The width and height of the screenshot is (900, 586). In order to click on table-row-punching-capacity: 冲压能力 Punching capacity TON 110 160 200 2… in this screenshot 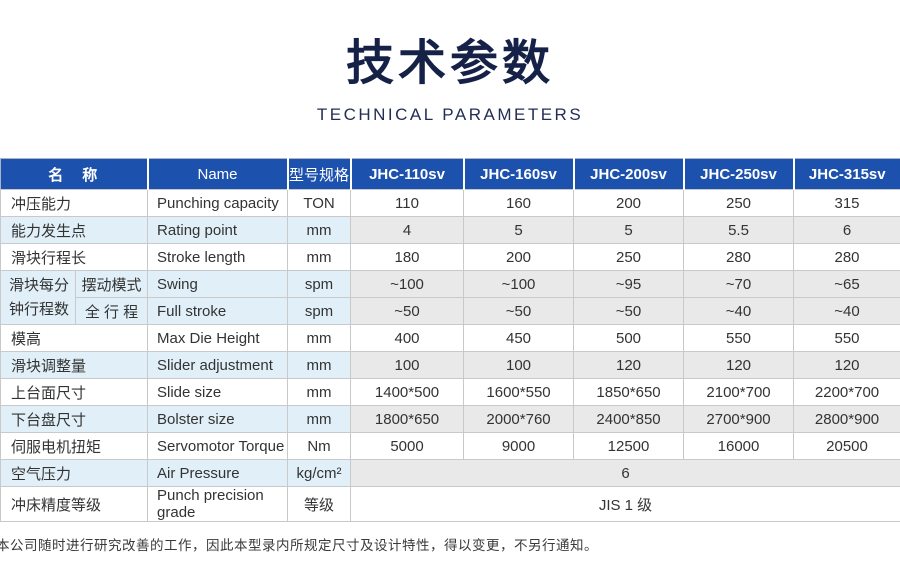, I will do `click(450, 203)`.